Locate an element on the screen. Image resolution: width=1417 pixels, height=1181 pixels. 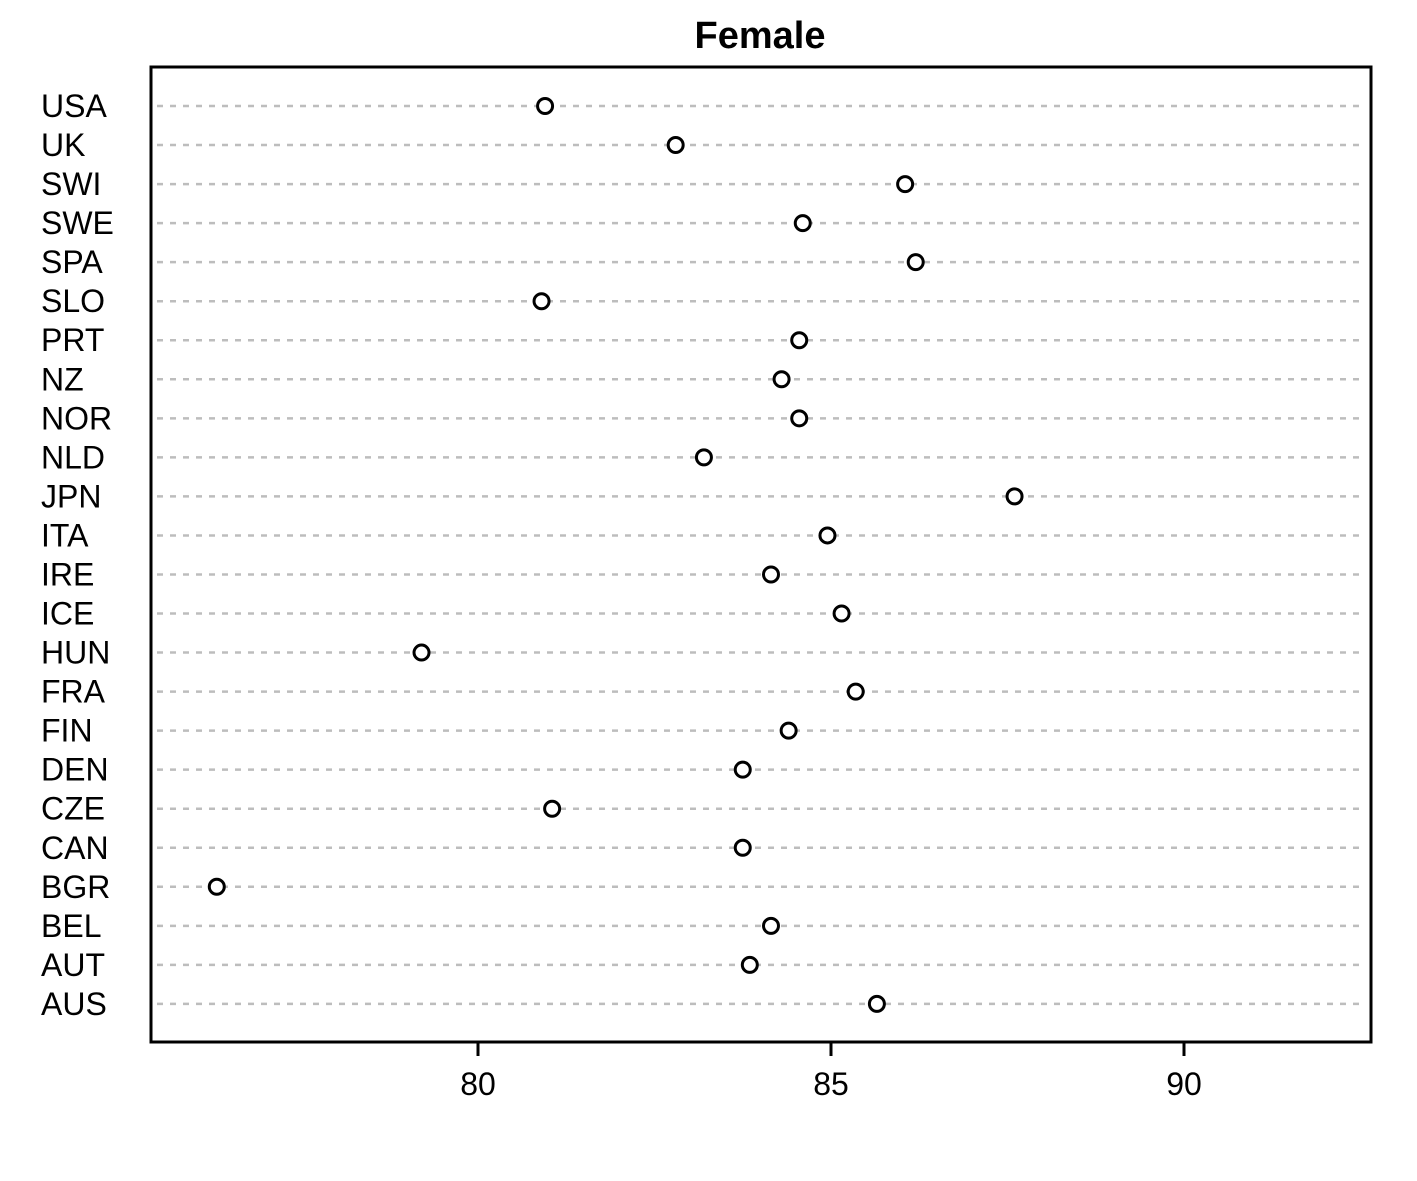
category-label-den: DEN is located at coordinates (75, 770).